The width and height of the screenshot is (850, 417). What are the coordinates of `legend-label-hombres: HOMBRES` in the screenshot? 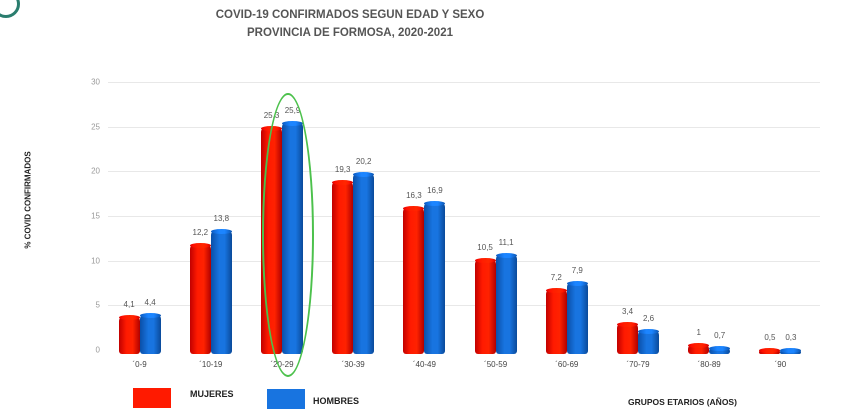 It's located at (336, 401).